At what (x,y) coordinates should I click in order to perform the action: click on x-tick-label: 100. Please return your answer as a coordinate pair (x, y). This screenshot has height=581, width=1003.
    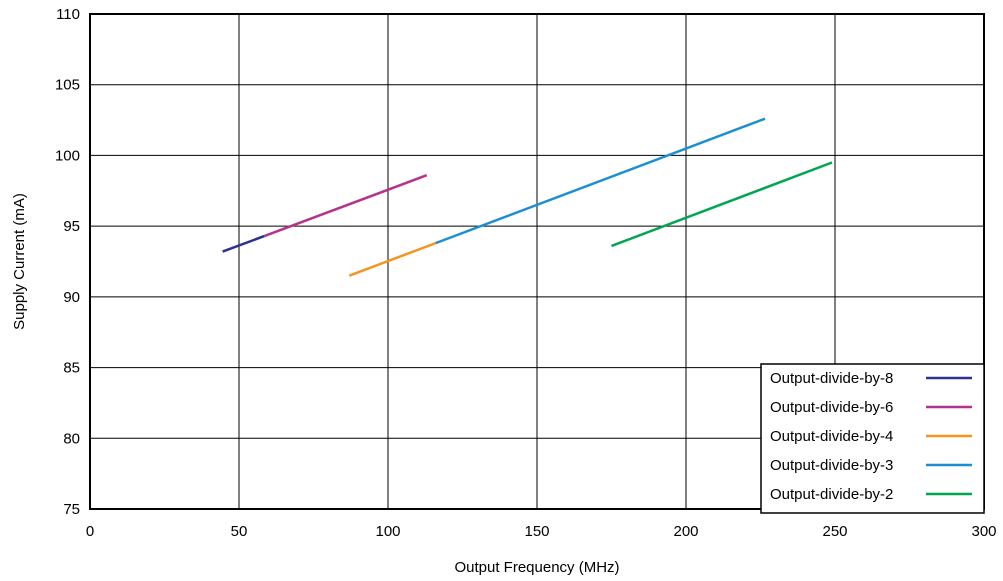
    Looking at the image, I should click on (387, 531).